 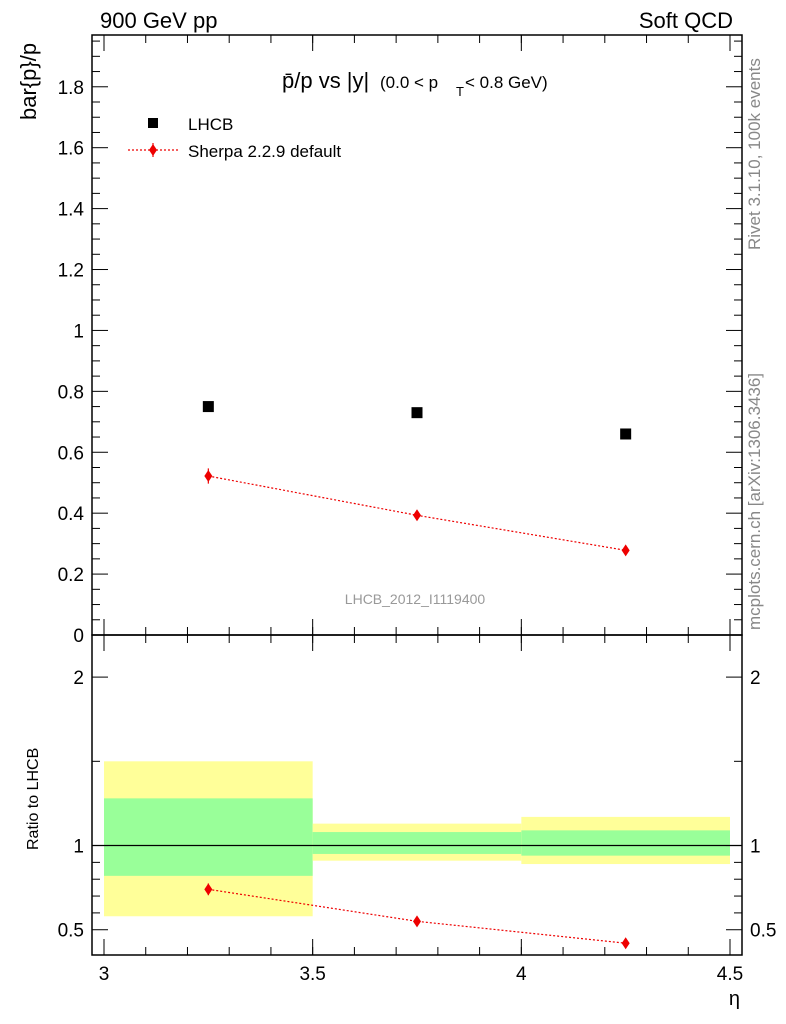 What do you see at coordinates (158, 20) in the screenshot?
I see `header-left: 900 GeV pp` at bounding box center [158, 20].